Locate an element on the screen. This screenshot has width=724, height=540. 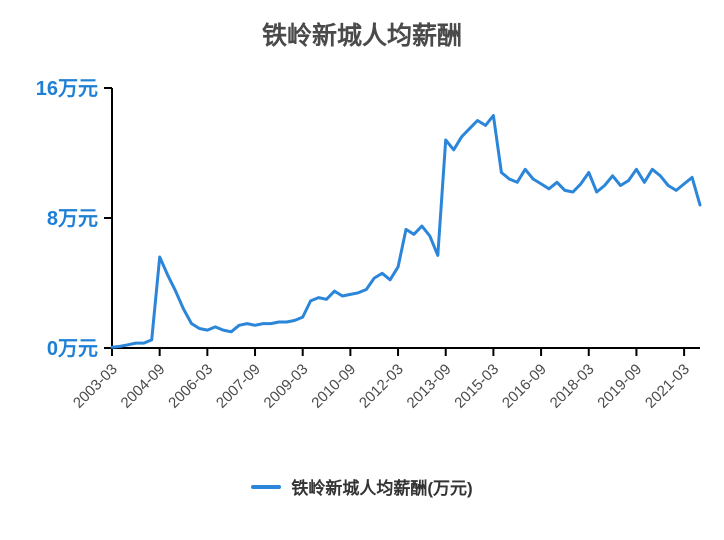
x-axis-tick-label: 2007-09 is located at coordinates (238, 386).